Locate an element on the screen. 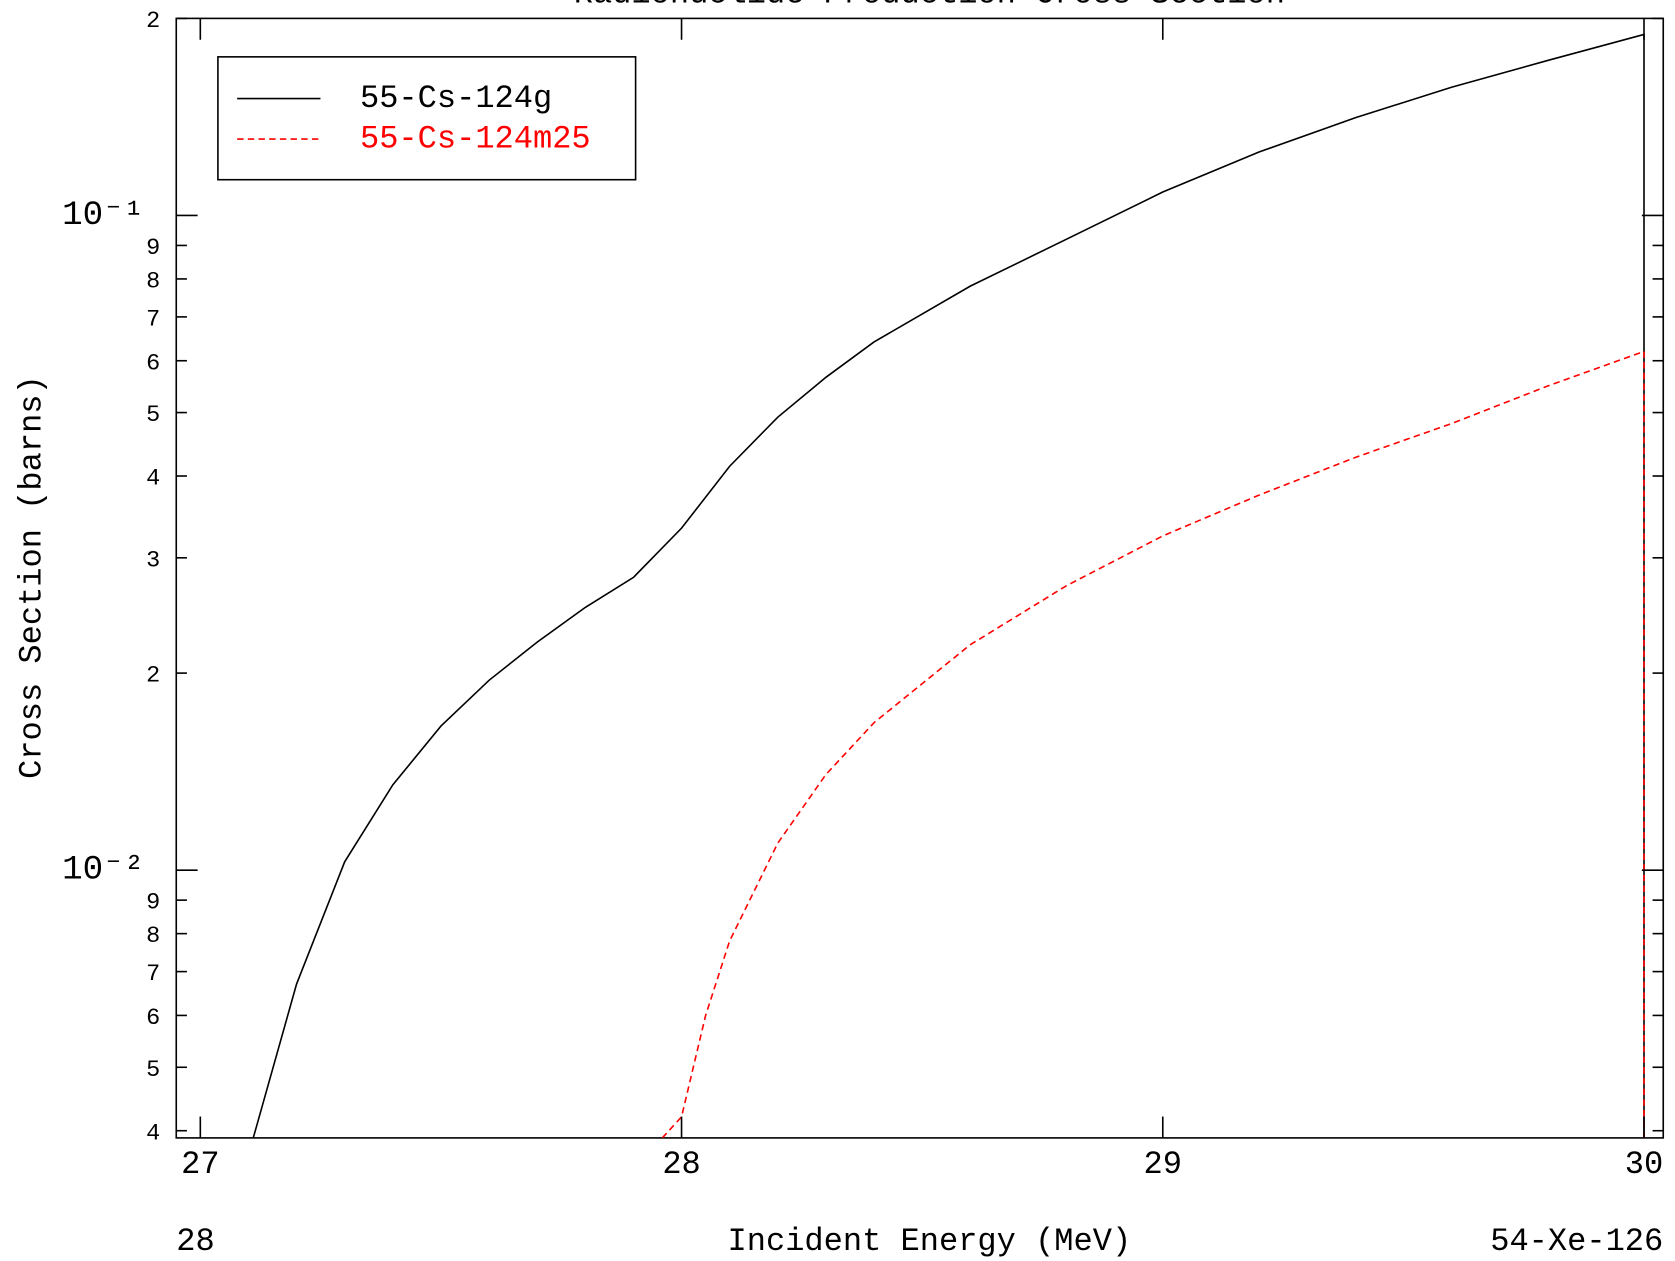  x-tick-label: 27 is located at coordinates (200, 1164).